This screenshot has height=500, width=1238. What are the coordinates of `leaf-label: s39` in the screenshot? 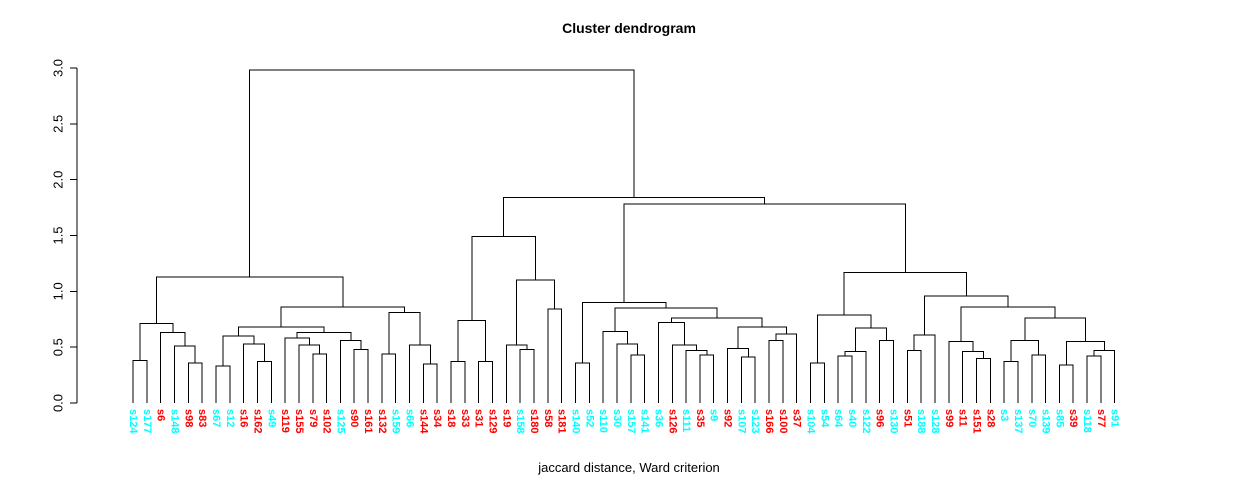 It's located at (1073, 418).